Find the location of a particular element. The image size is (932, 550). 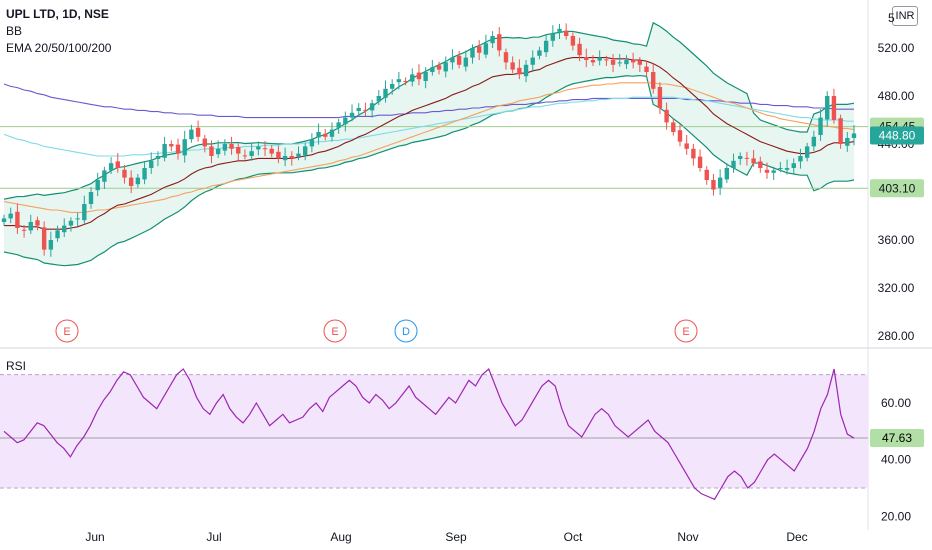

price-tick-label: 280.00 is located at coordinates (896, 336).